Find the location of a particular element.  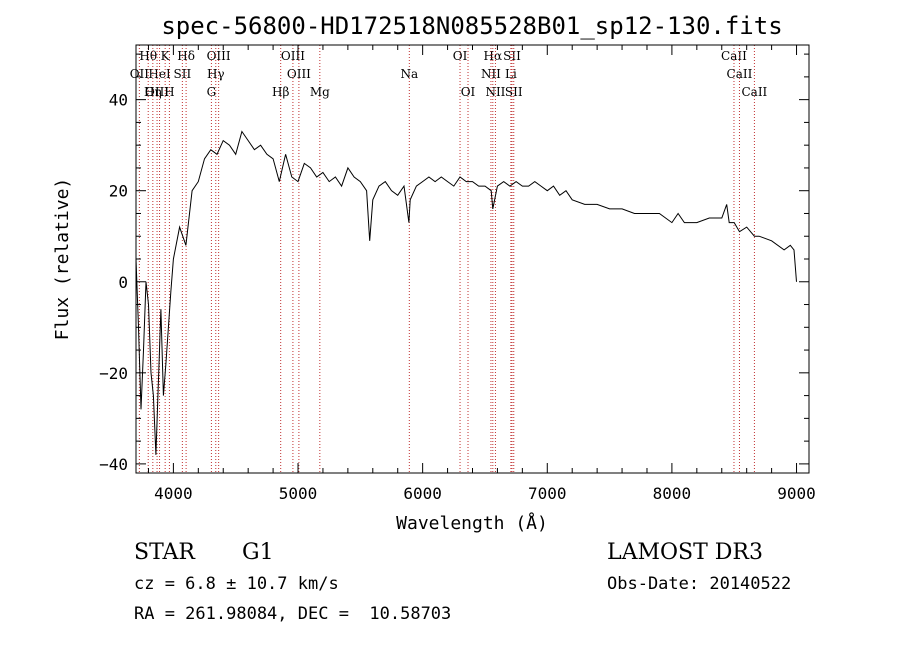

spectral-line-label: Hγ is located at coordinates (216, 74).